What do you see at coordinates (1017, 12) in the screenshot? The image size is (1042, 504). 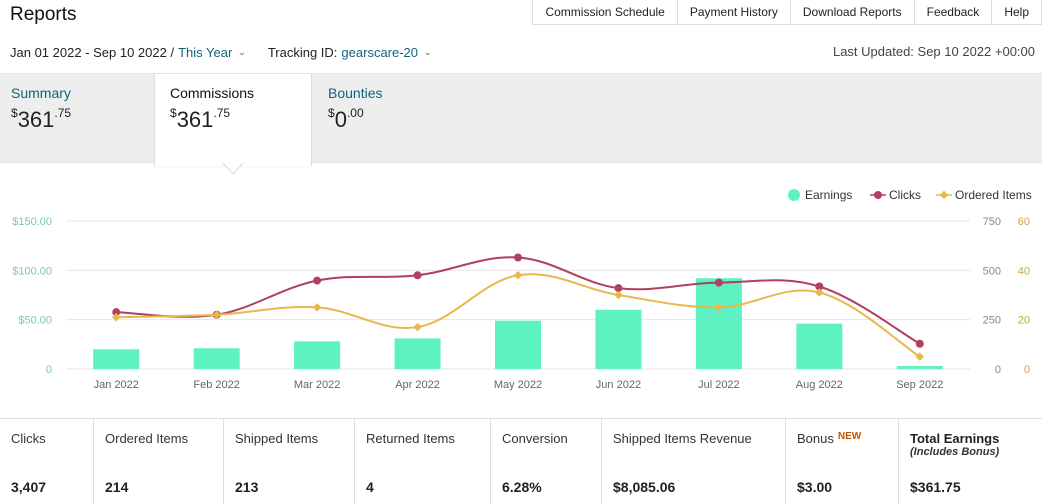 I see `help-link: Help` at bounding box center [1017, 12].